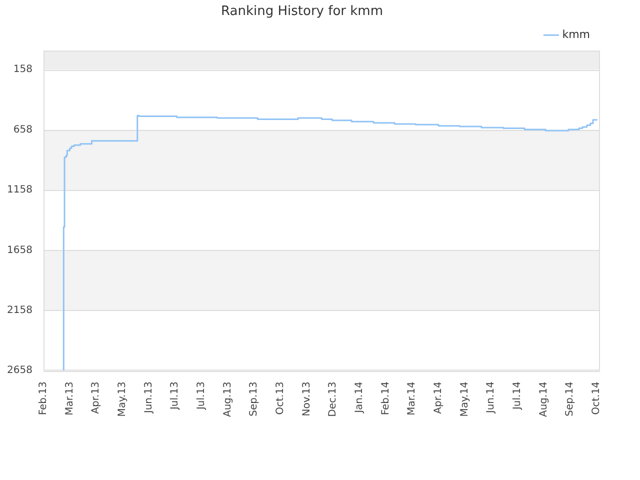 This screenshot has height=480, width=640. I want to click on x-tick-label: Jul.14, so click(518, 396).